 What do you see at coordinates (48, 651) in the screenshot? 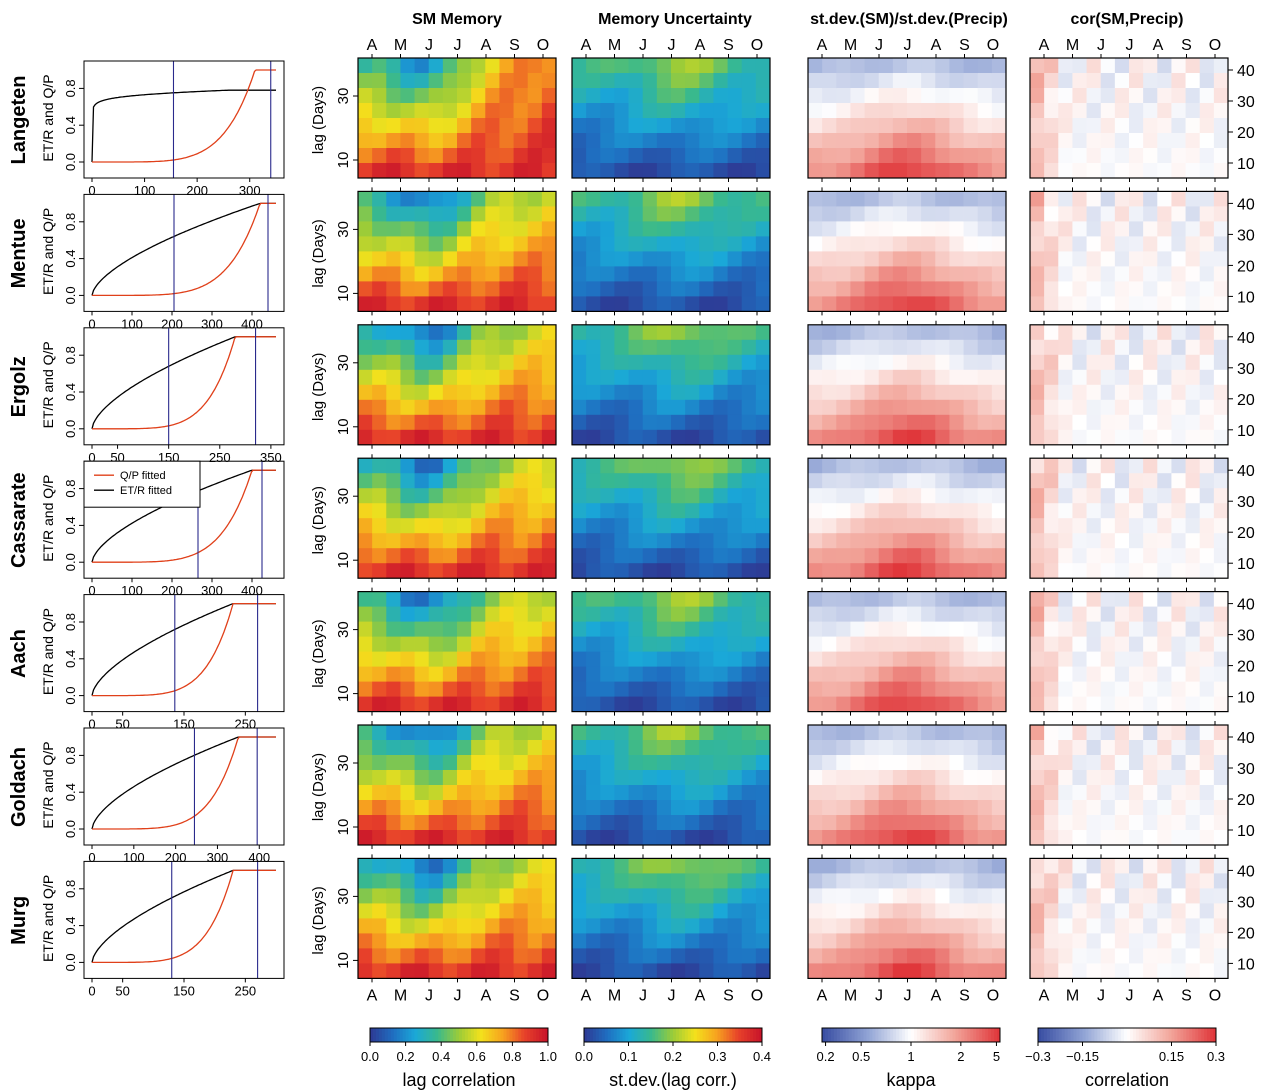
I see `y-axis-label: ET/R and Q/P` at bounding box center [48, 651].